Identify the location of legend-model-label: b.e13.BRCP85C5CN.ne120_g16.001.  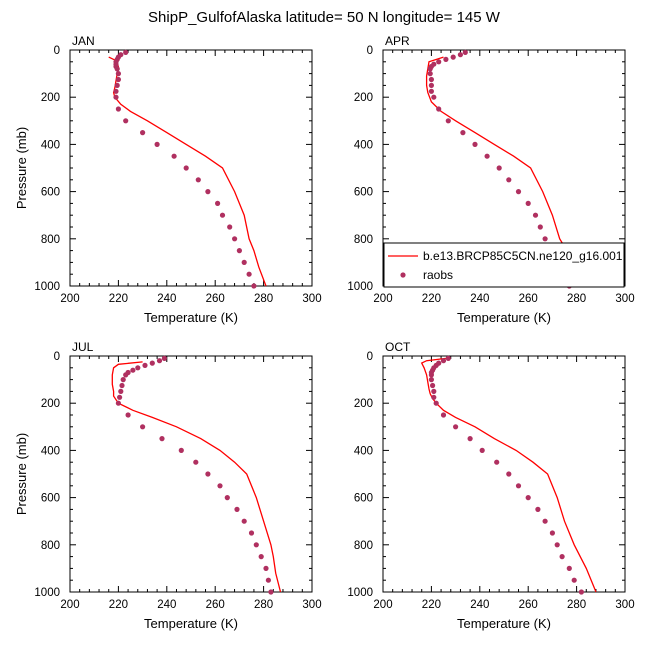
(523, 256).